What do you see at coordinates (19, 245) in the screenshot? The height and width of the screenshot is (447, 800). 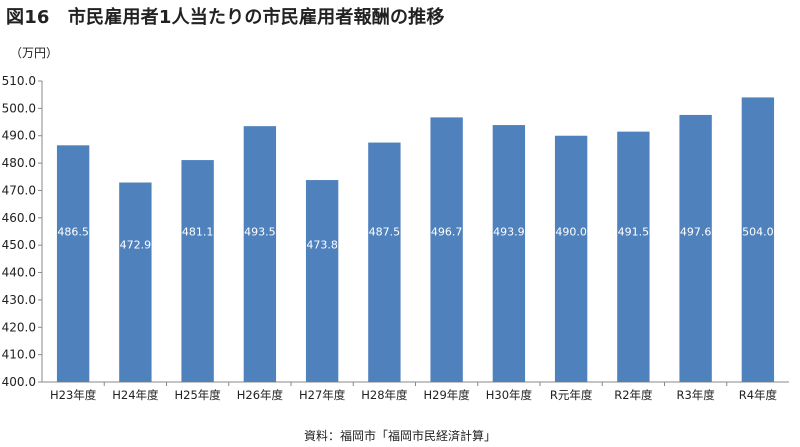 I see `y-tick-label: 450.0` at bounding box center [19, 245].